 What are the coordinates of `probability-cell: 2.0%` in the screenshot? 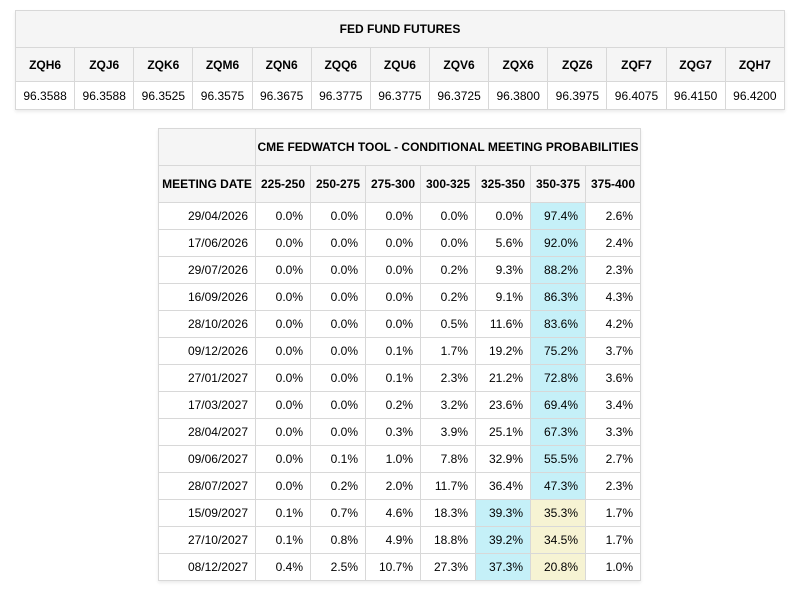 It's located at (393, 486).